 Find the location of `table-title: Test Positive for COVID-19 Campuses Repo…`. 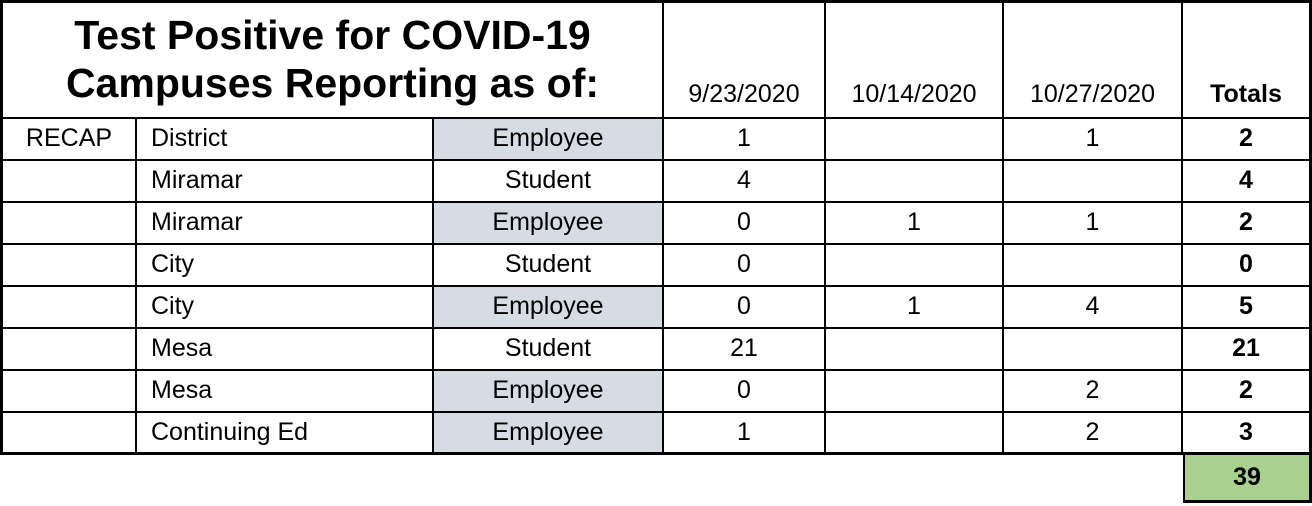

table-title: Test Positive for COVID-19 Campuses Repo… is located at coordinates (332, 59).